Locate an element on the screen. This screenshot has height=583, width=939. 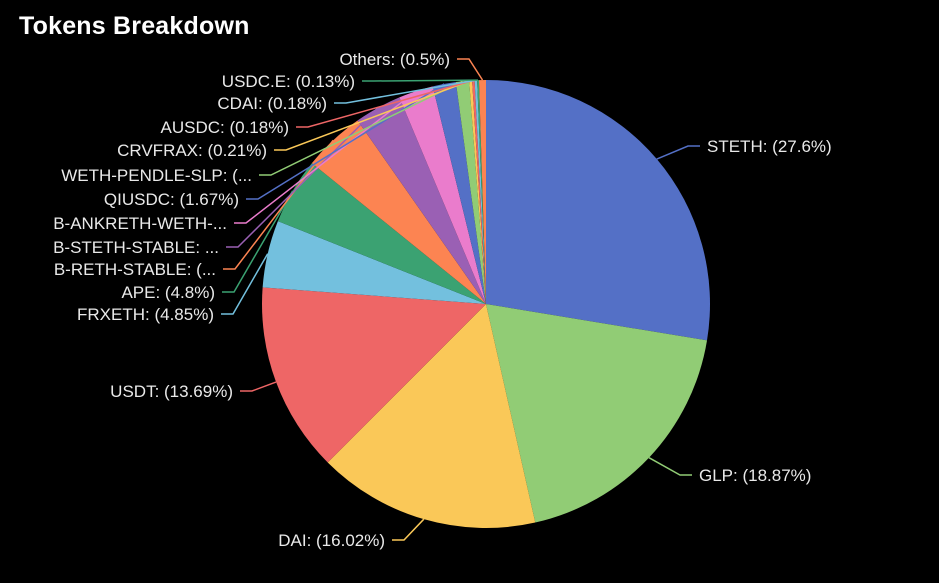
pie-slice-b-reth-stable is located at coordinates (398, 212).